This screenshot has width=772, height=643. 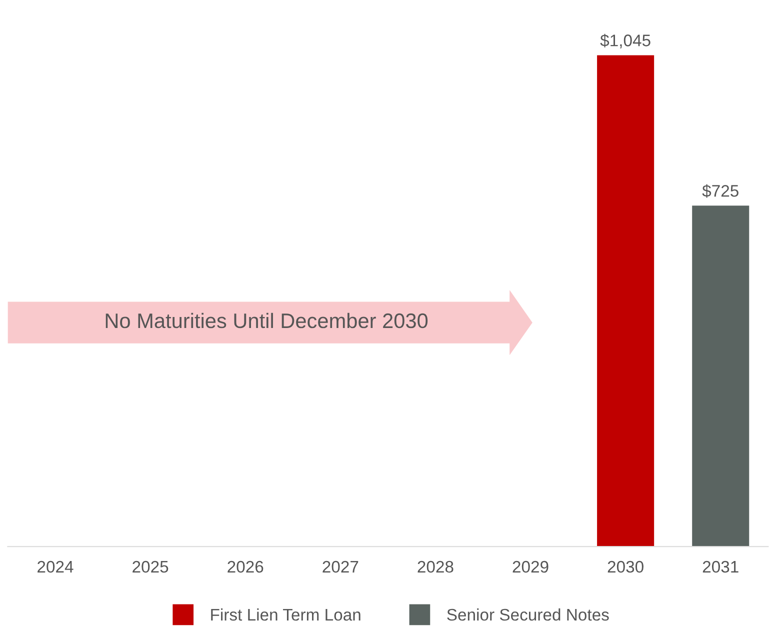 I want to click on legend-label: Senior Secured Notes, so click(x=528, y=614).